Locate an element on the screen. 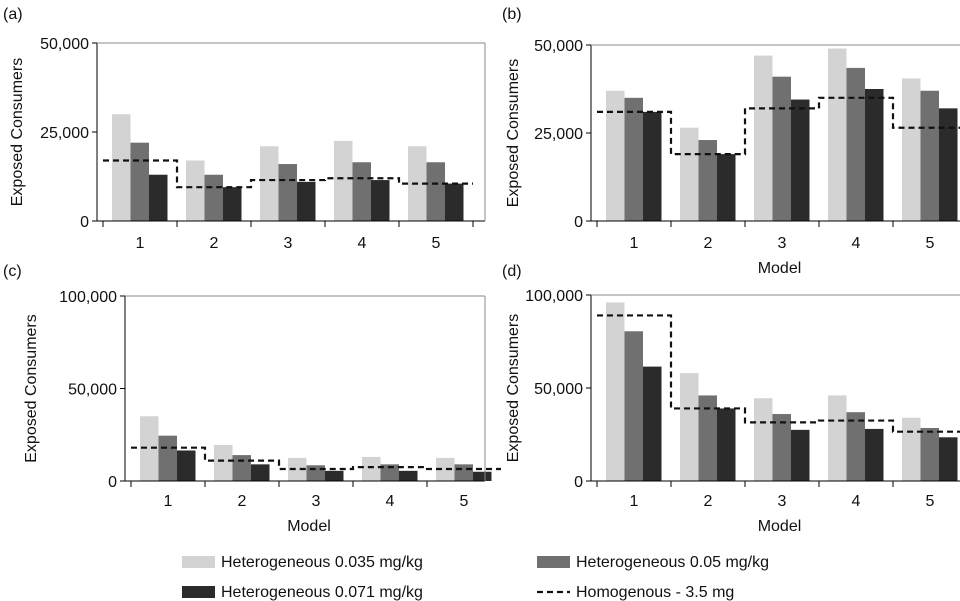  legend-label-homogenous: Homogenous - 3.5 mg is located at coordinates (655, 592).